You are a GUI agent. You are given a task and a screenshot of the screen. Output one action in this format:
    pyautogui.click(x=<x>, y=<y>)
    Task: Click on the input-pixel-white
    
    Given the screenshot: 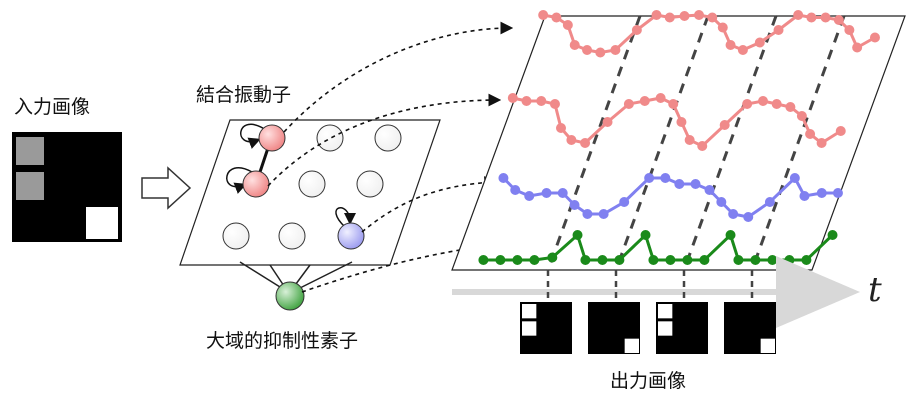 What is the action you would take?
    pyautogui.click(x=102, y=223)
    